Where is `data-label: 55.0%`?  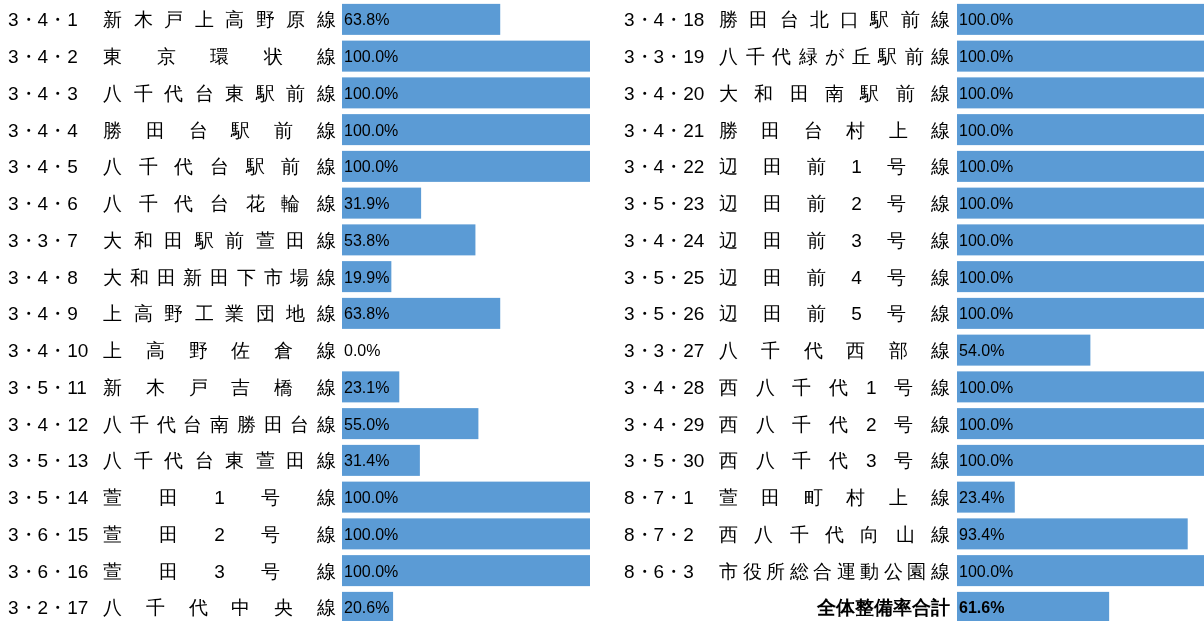 data-label: 55.0% is located at coordinates (367, 424).